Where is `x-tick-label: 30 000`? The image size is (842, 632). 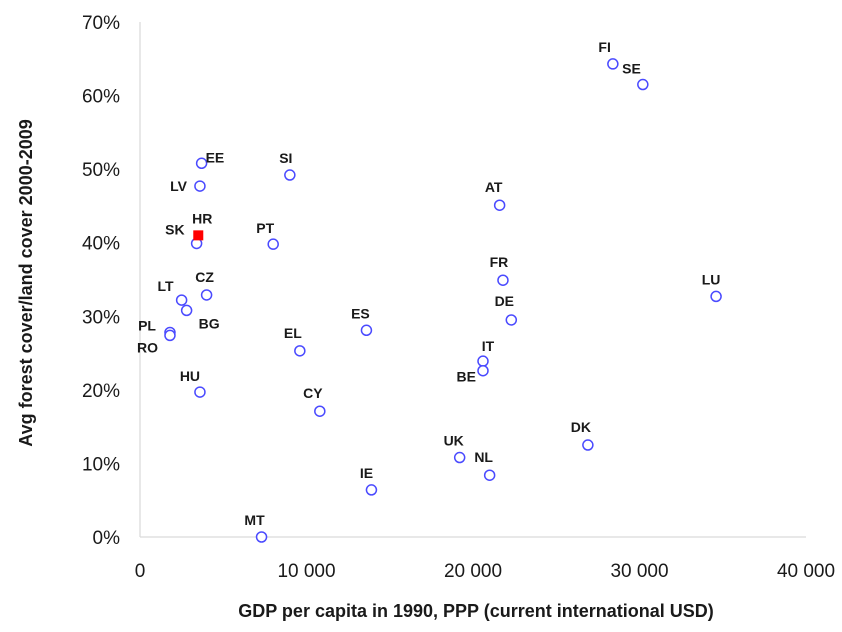
x-tick-label: 30 000 is located at coordinates (639, 571).